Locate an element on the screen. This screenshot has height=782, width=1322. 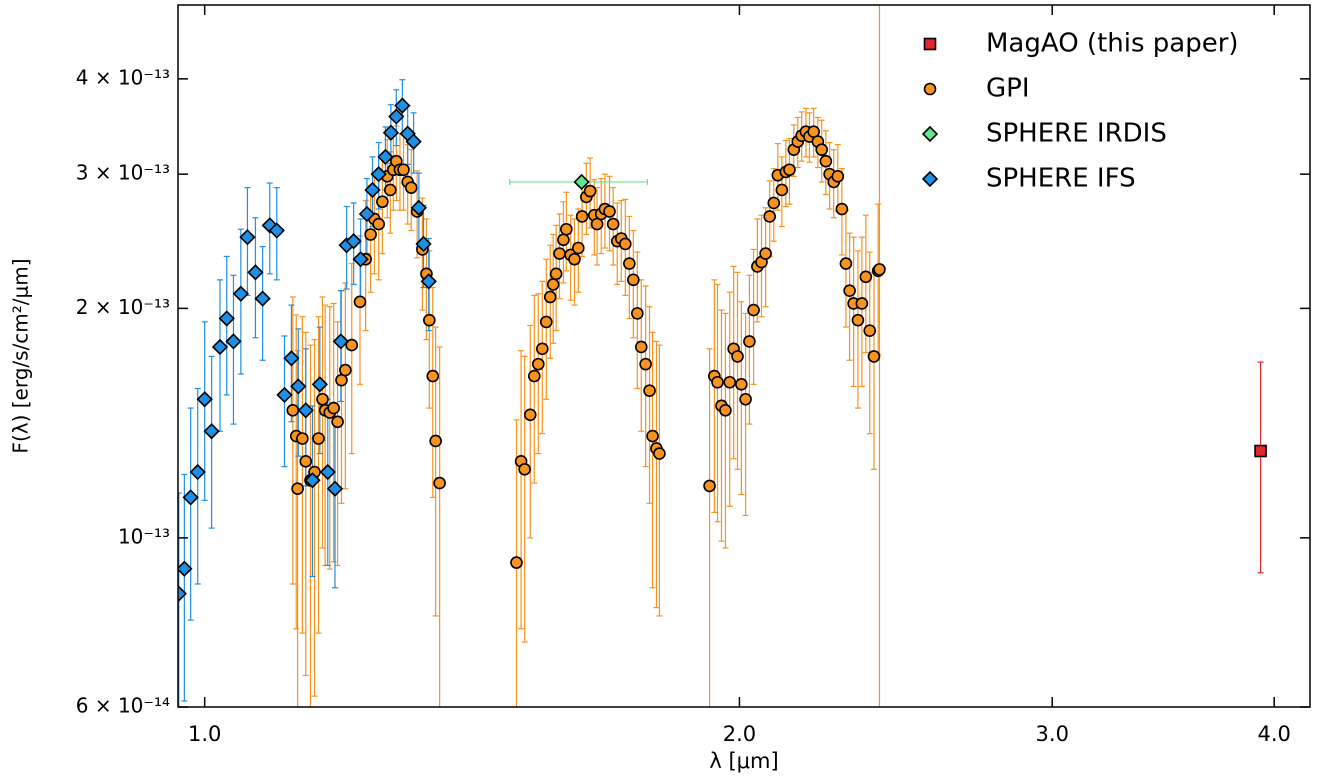
y-tick-label: 10⁻¹³ is located at coordinates (144, 536).